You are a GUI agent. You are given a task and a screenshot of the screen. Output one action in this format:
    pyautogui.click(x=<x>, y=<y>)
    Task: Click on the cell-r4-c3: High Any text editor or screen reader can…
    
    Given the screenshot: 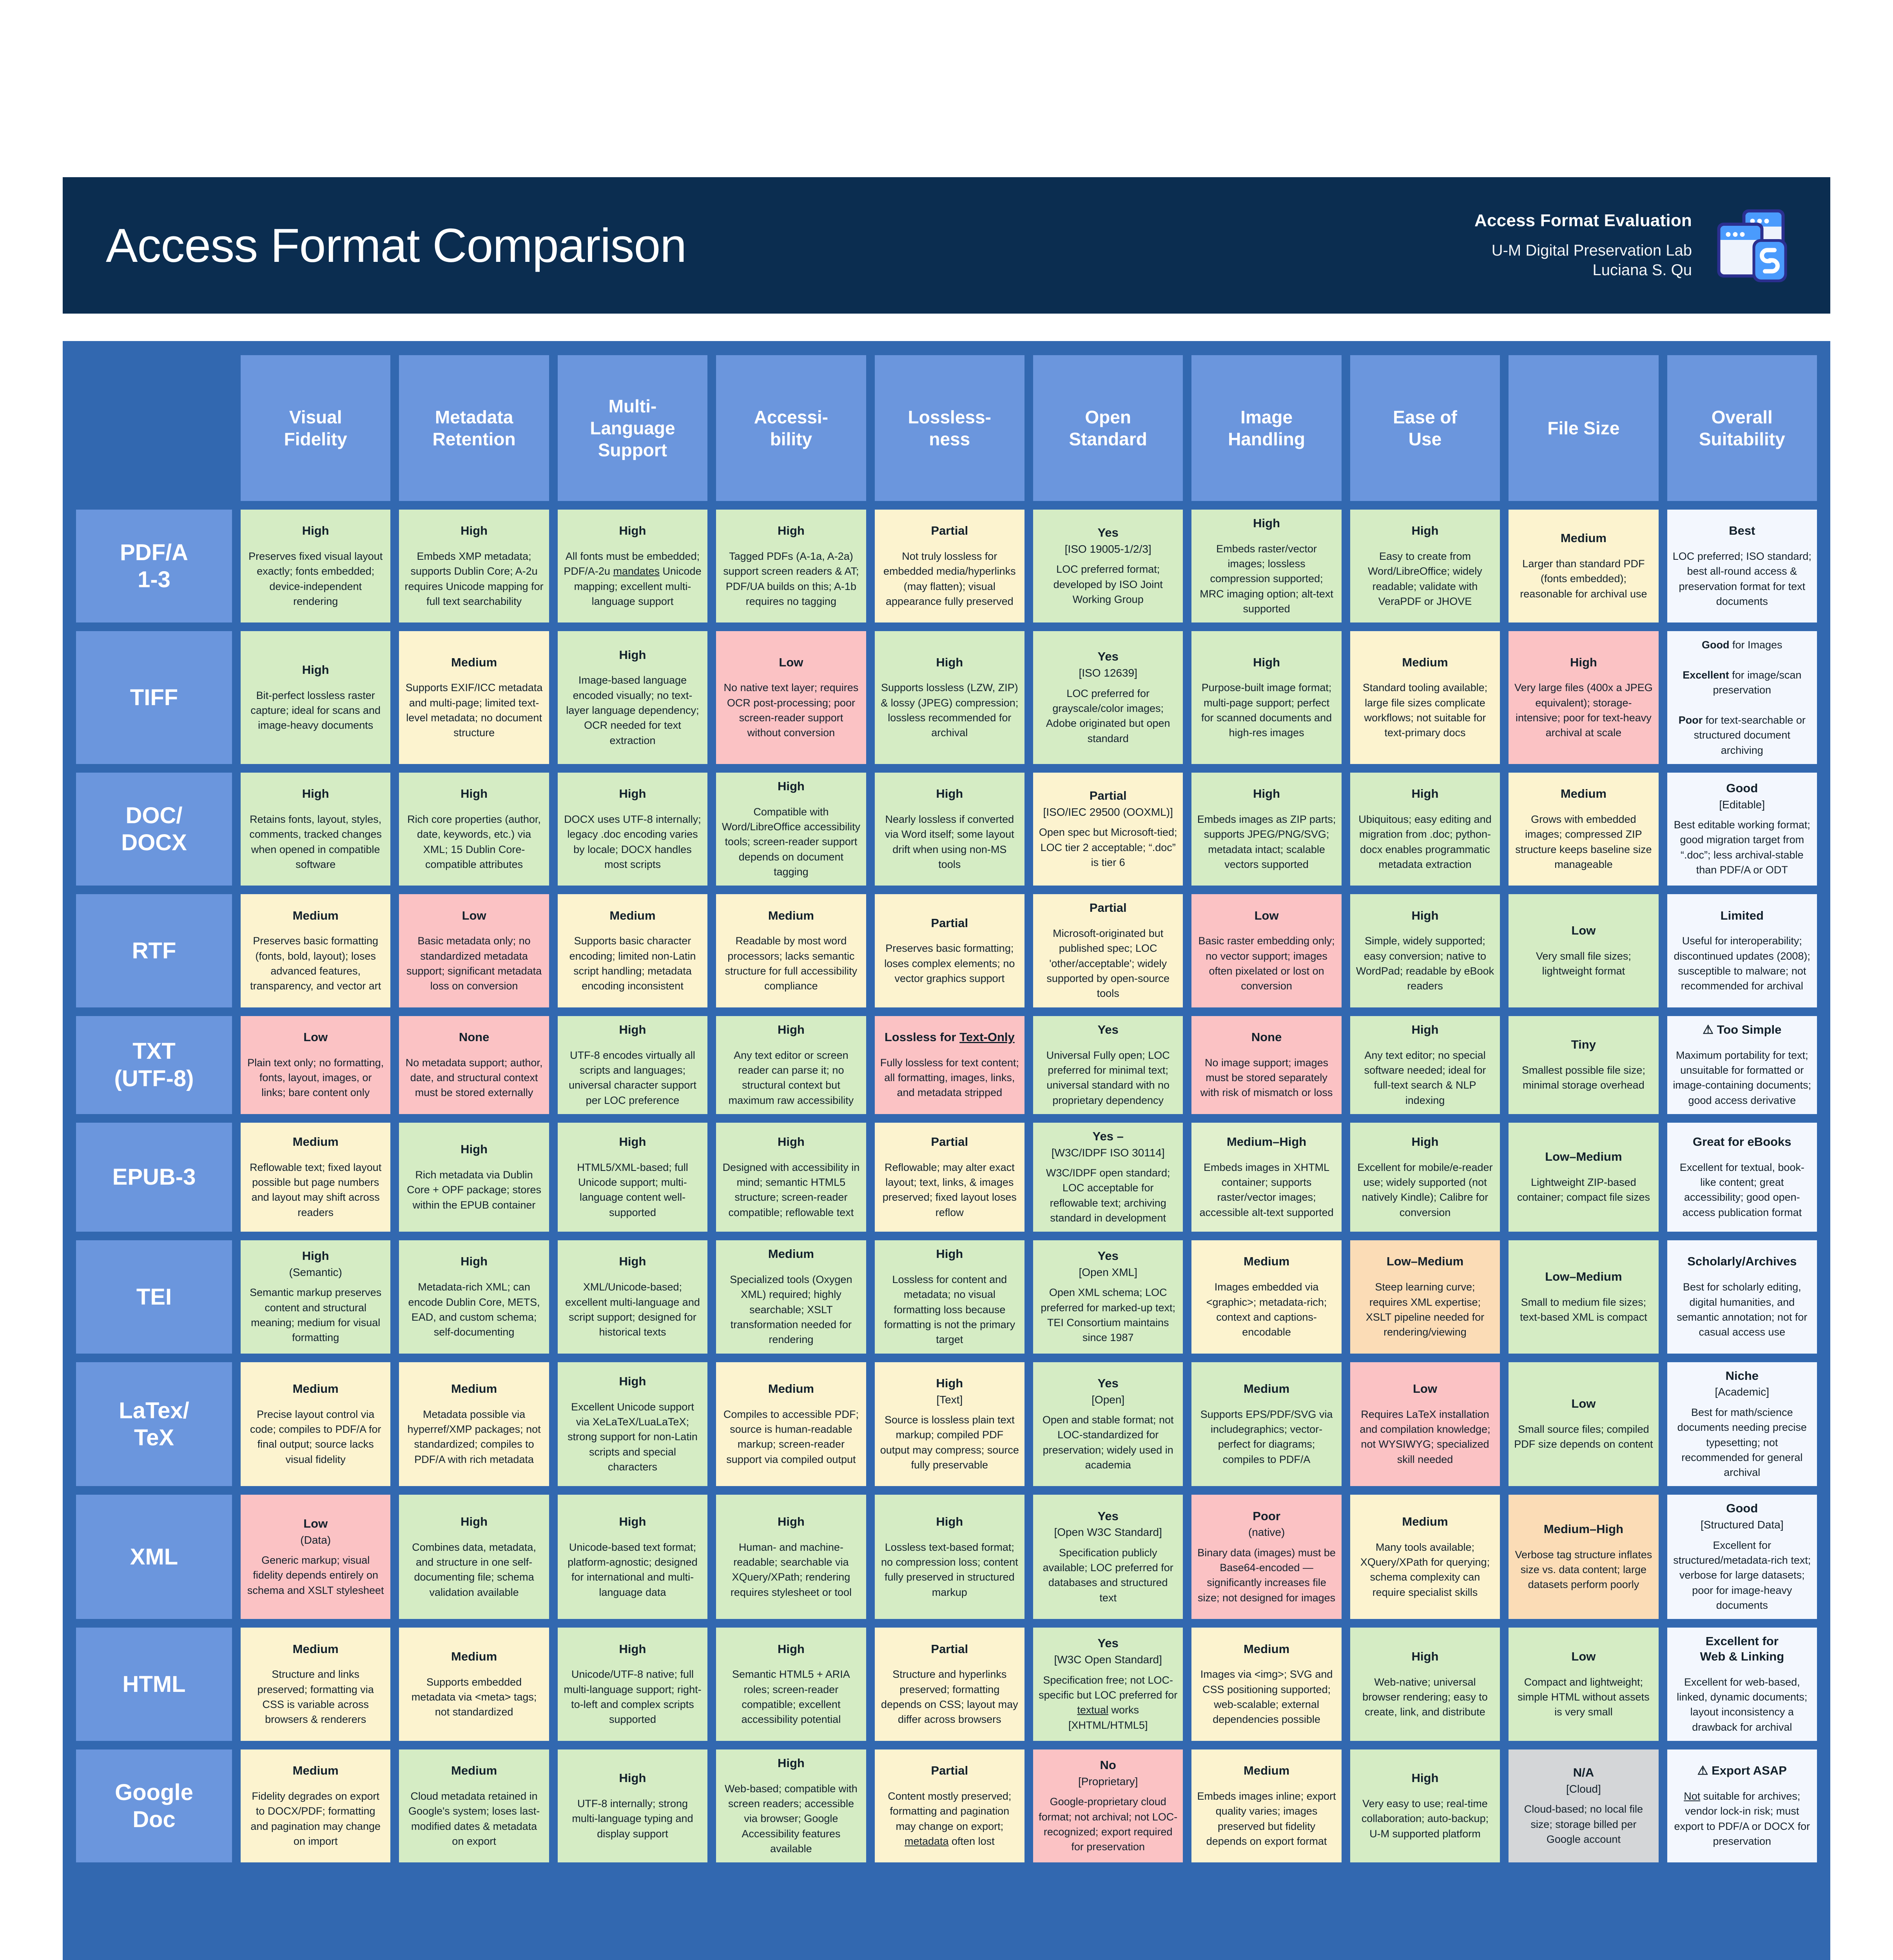 What is the action you would take?
    pyautogui.click(x=791, y=1065)
    